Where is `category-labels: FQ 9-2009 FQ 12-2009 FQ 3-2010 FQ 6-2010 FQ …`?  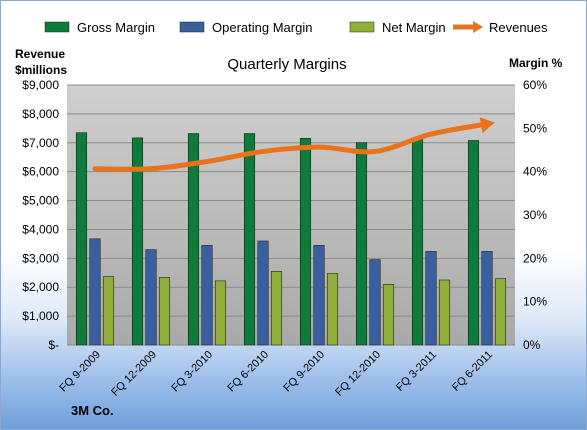
category-labels: FQ 9-2009 FQ 12-2009 FQ 3-2010 FQ 6-2010 FQ … is located at coordinates (276, 374).